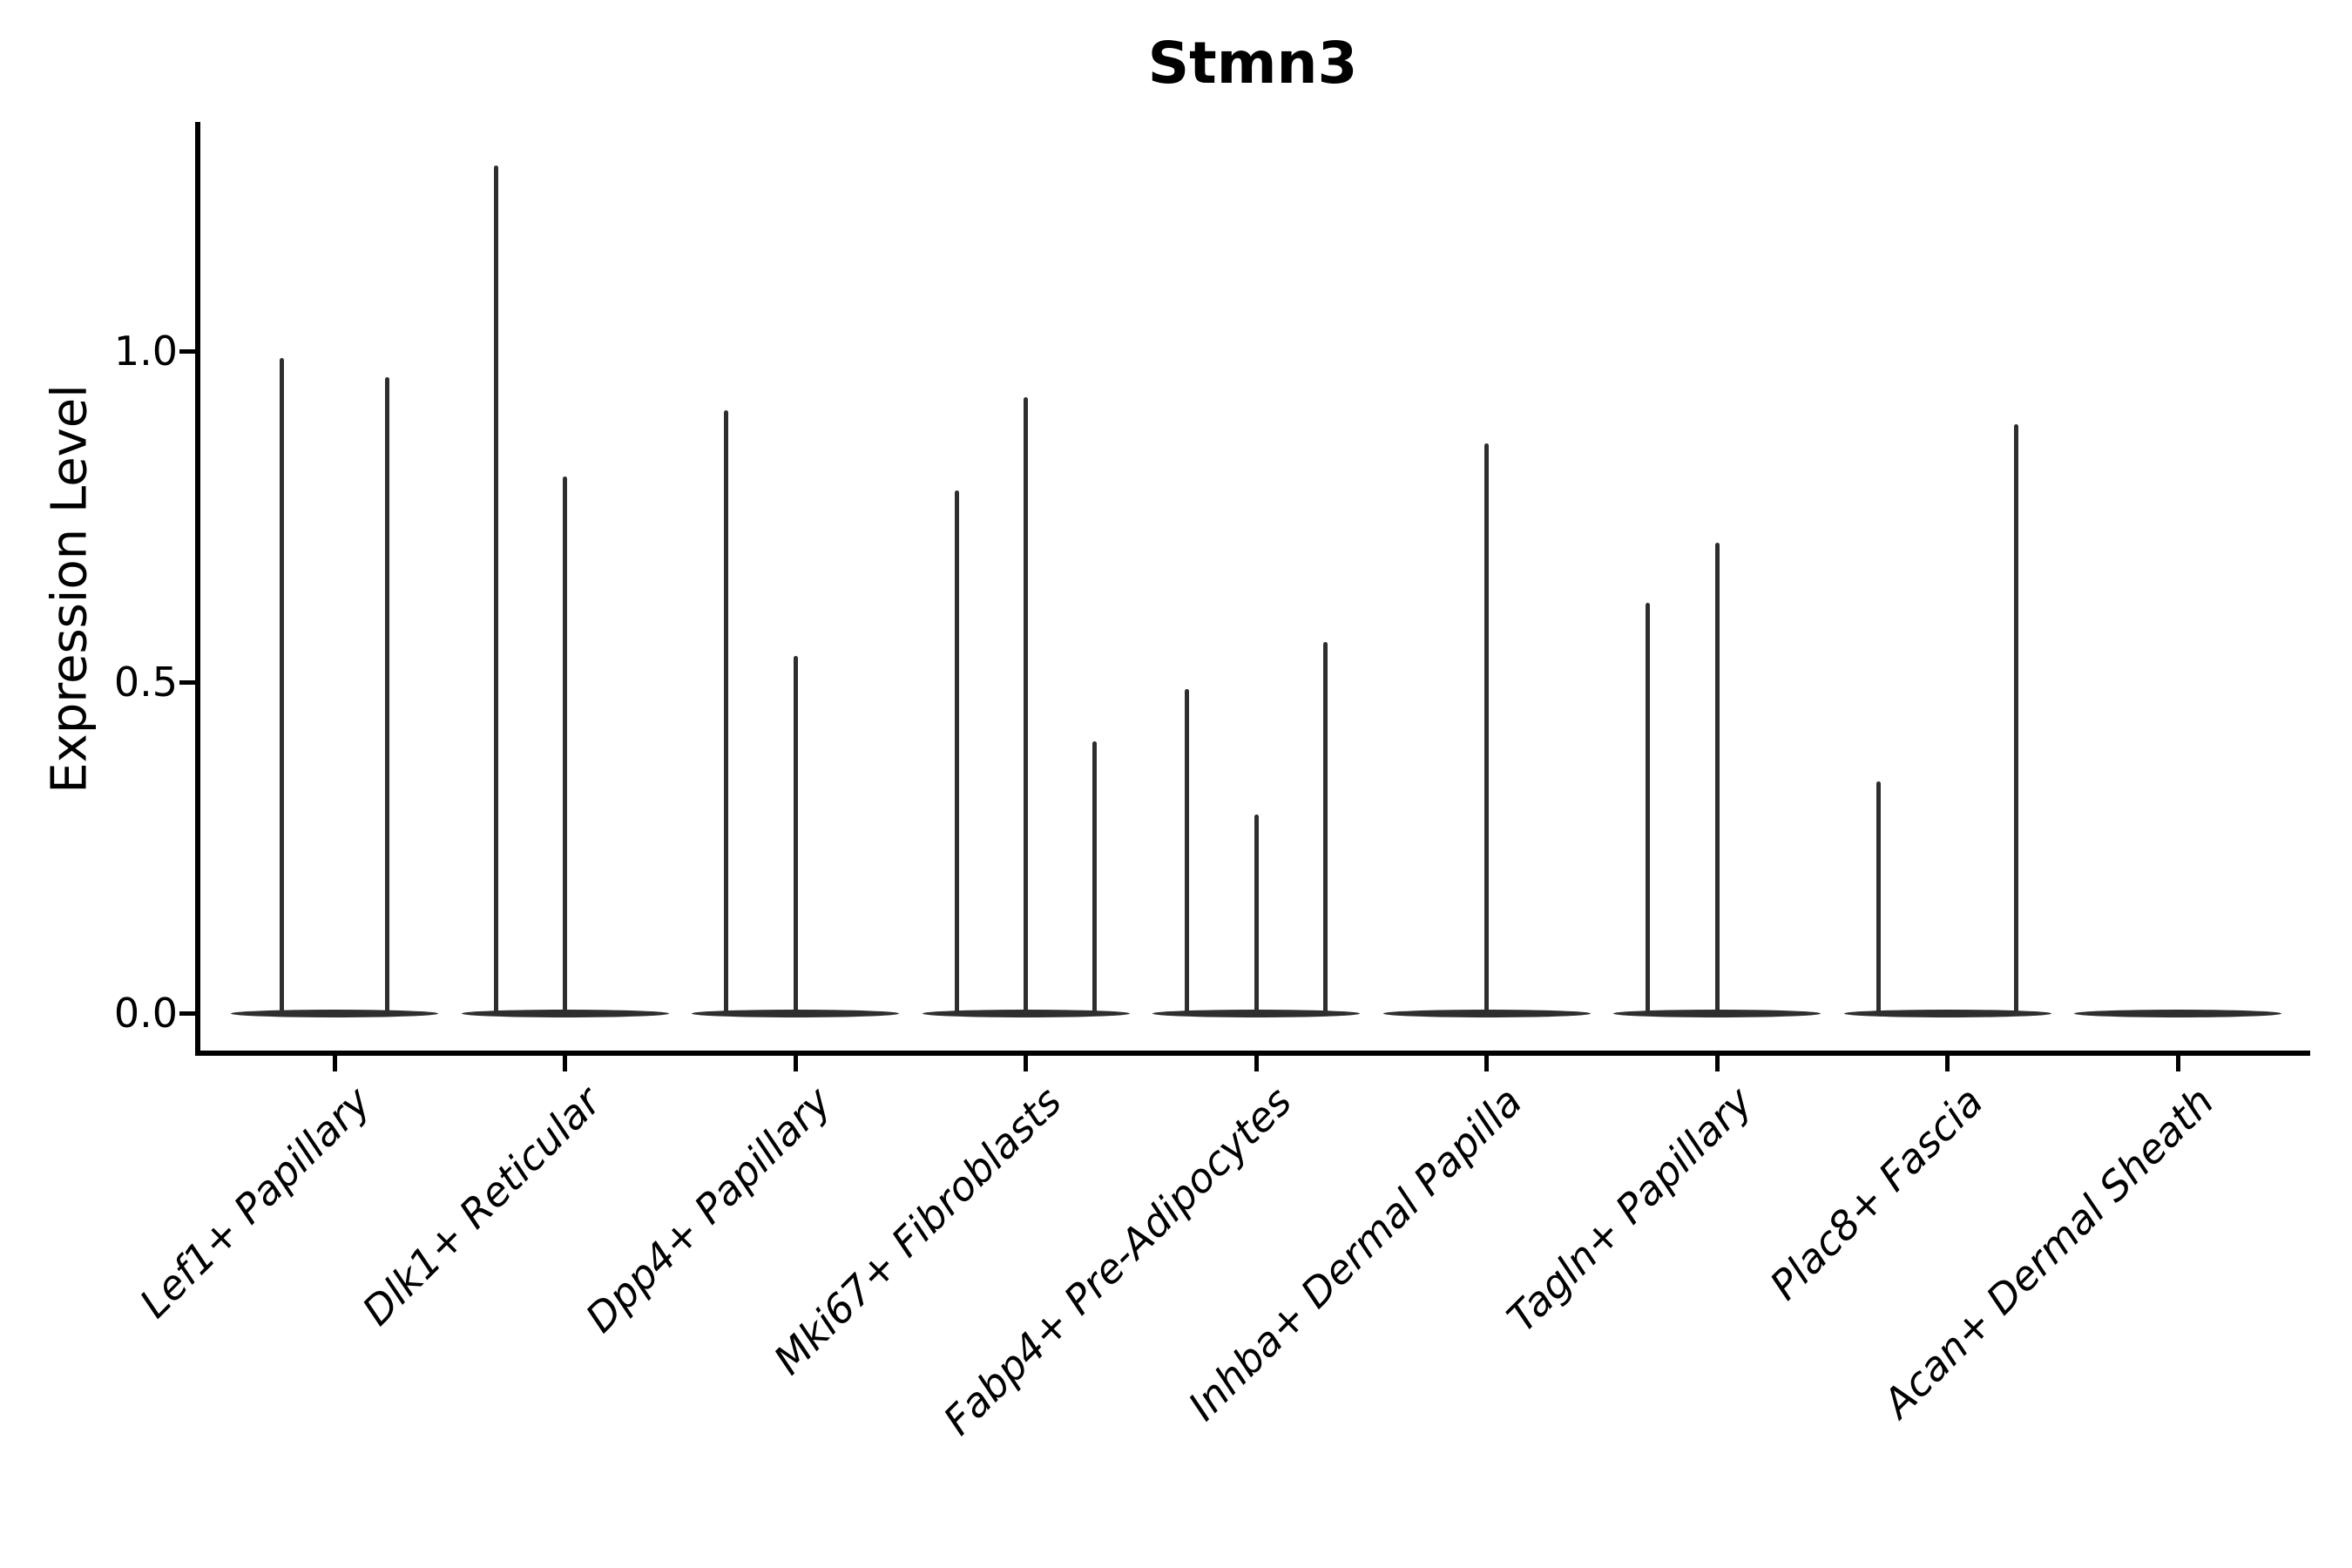 Image resolution: width=2352 pixels, height=1568 pixels. I want to click on y-axis-label: Expression Level, so click(69, 589).